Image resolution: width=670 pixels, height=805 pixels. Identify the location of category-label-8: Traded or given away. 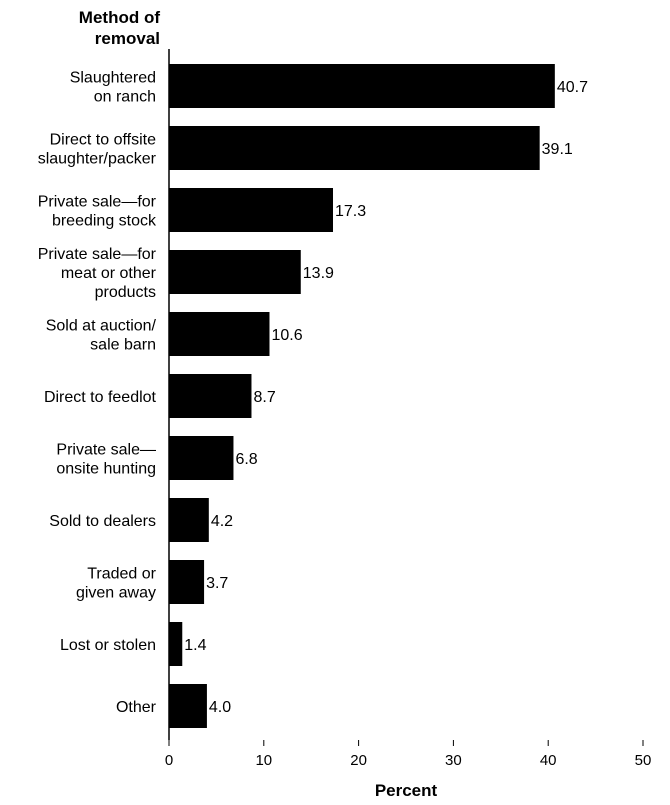
(116, 584).